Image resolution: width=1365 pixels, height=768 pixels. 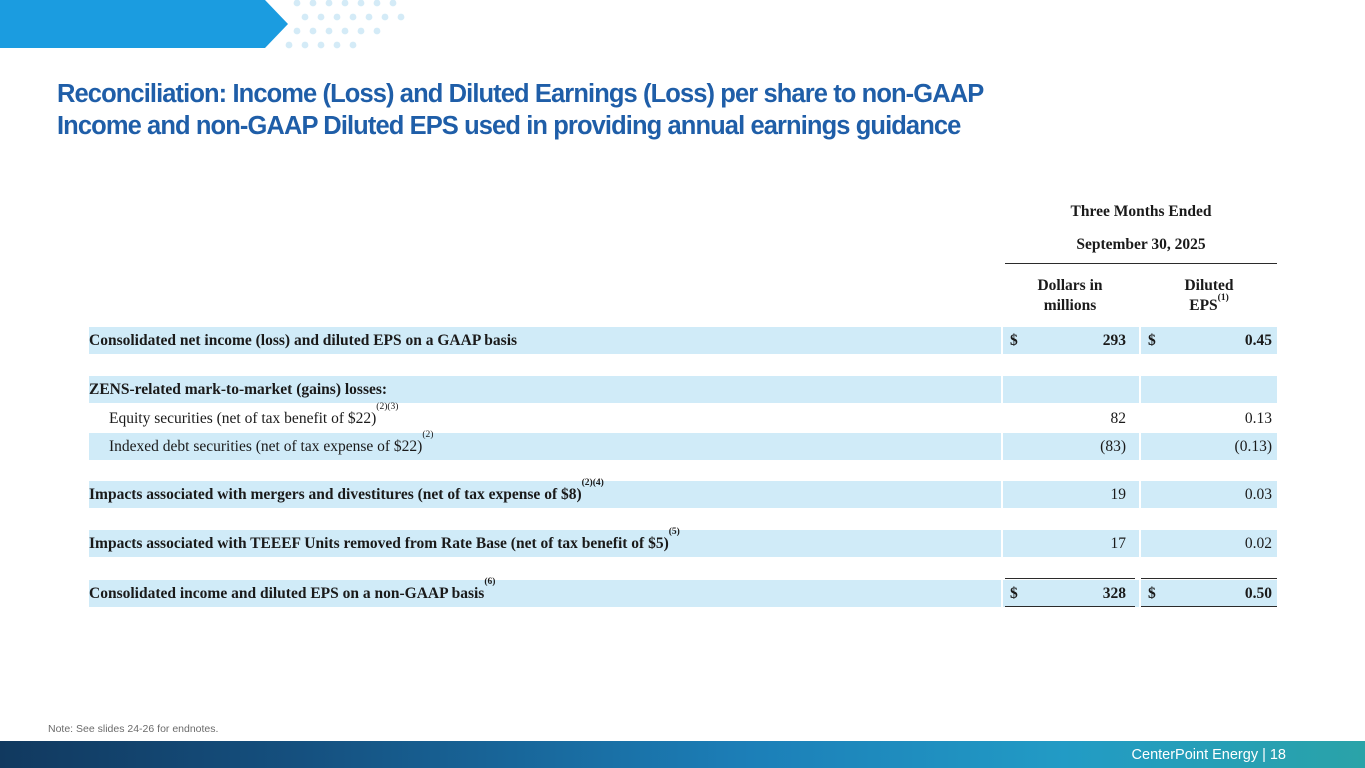 I want to click on column-header-eps: Diluted EPS(1), so click(x=1209, y=296).